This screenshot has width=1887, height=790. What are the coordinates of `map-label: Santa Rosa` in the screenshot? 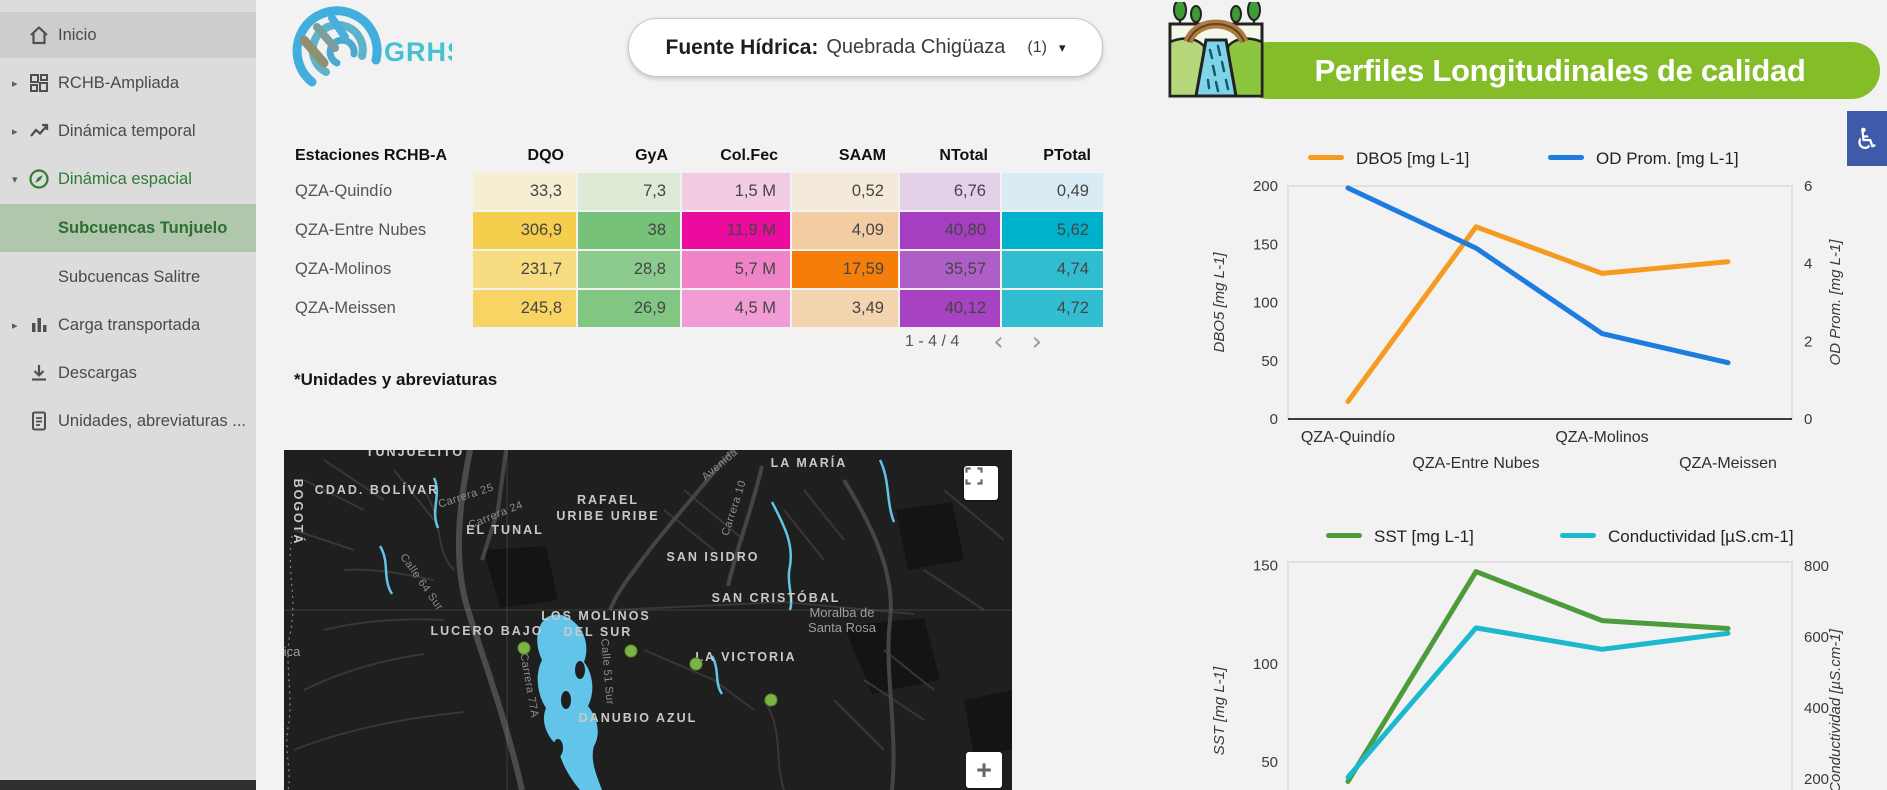 It's located at (842, 627).